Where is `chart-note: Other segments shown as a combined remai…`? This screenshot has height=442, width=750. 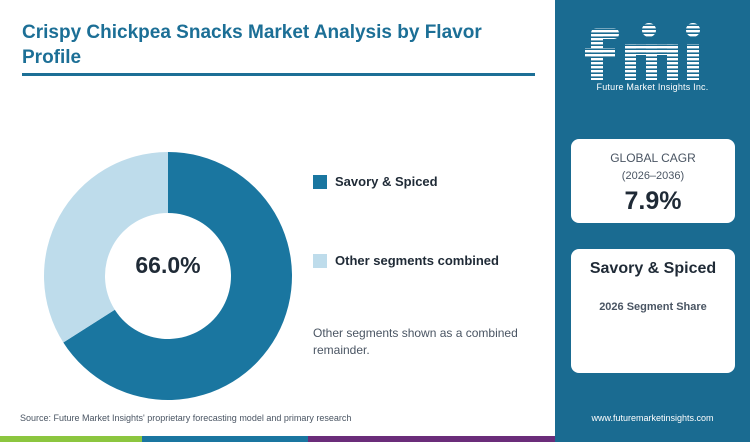
chart-note: Other segments shown as a combined remai… is located at coordinates (415, 341).